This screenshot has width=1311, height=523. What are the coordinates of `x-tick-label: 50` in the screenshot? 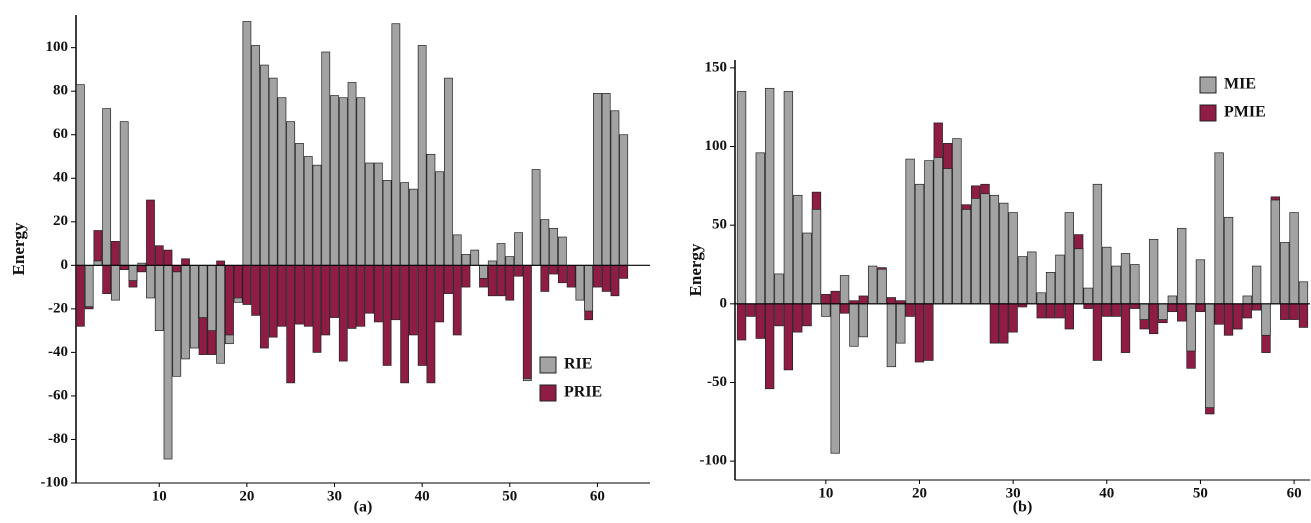 It's located at (1200, 493).